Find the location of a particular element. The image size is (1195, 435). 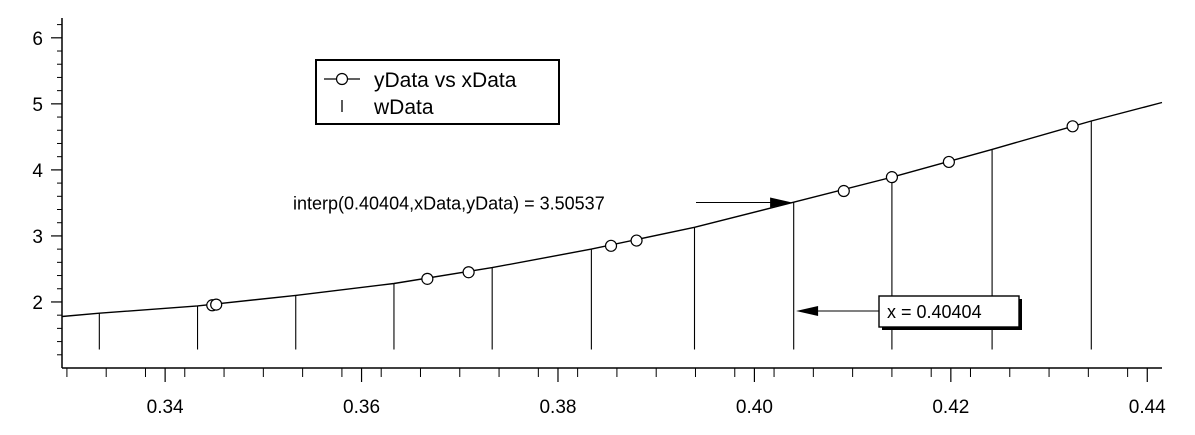

y-tick-label: 3 is located at coordinates (37, 237).